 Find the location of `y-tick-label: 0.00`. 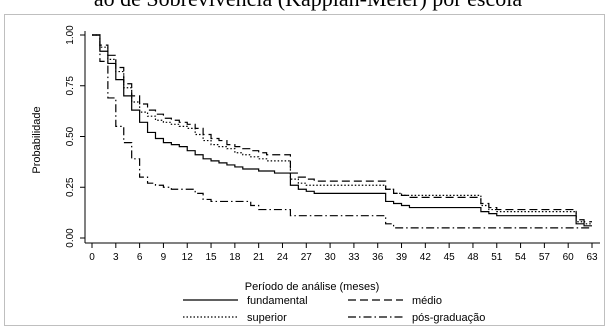

y-tick-label: 0.00 is located at coordinates (70, 238).